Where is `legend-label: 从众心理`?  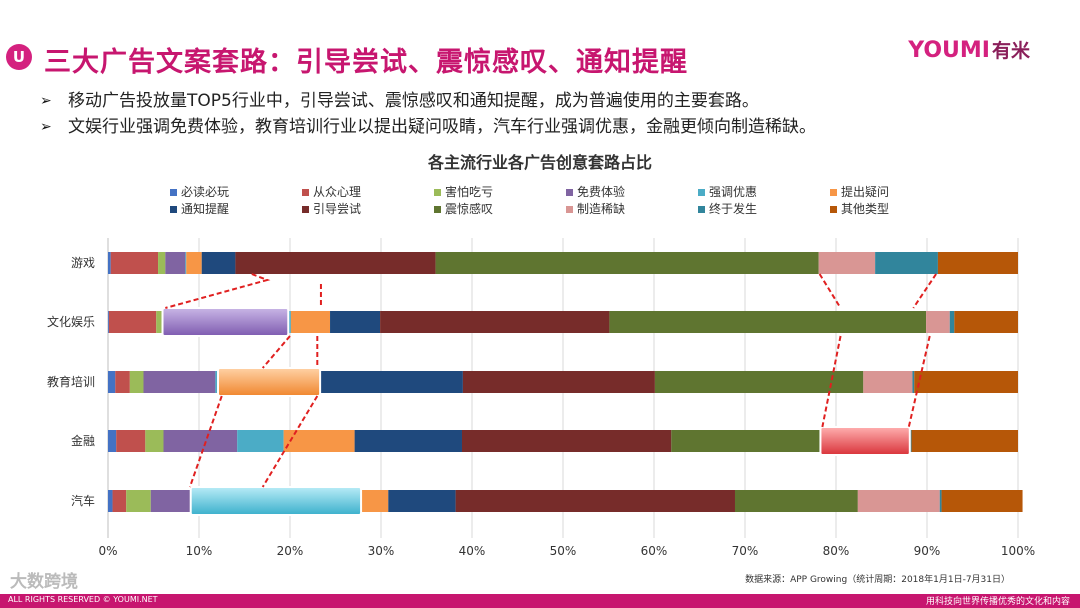
legend-label: 从众心理 is located at coordinates (337, 192).